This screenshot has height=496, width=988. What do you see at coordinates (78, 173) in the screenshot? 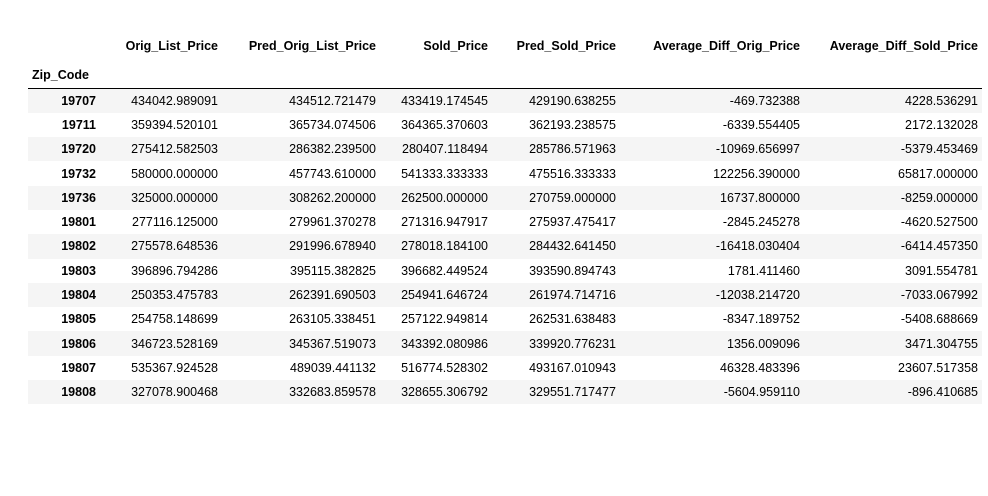
I see `row-index-zip-code: 19732` at bounding box center [78, 173].